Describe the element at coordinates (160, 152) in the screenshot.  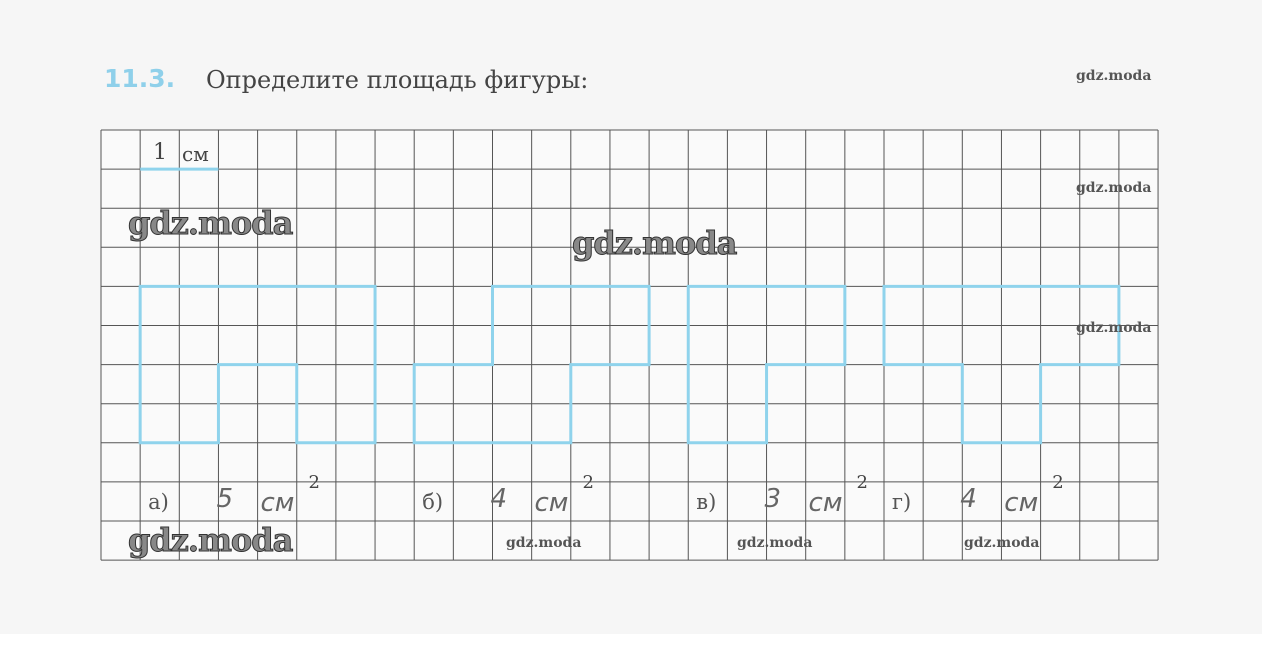
I see `scale-value: 1` at that location.